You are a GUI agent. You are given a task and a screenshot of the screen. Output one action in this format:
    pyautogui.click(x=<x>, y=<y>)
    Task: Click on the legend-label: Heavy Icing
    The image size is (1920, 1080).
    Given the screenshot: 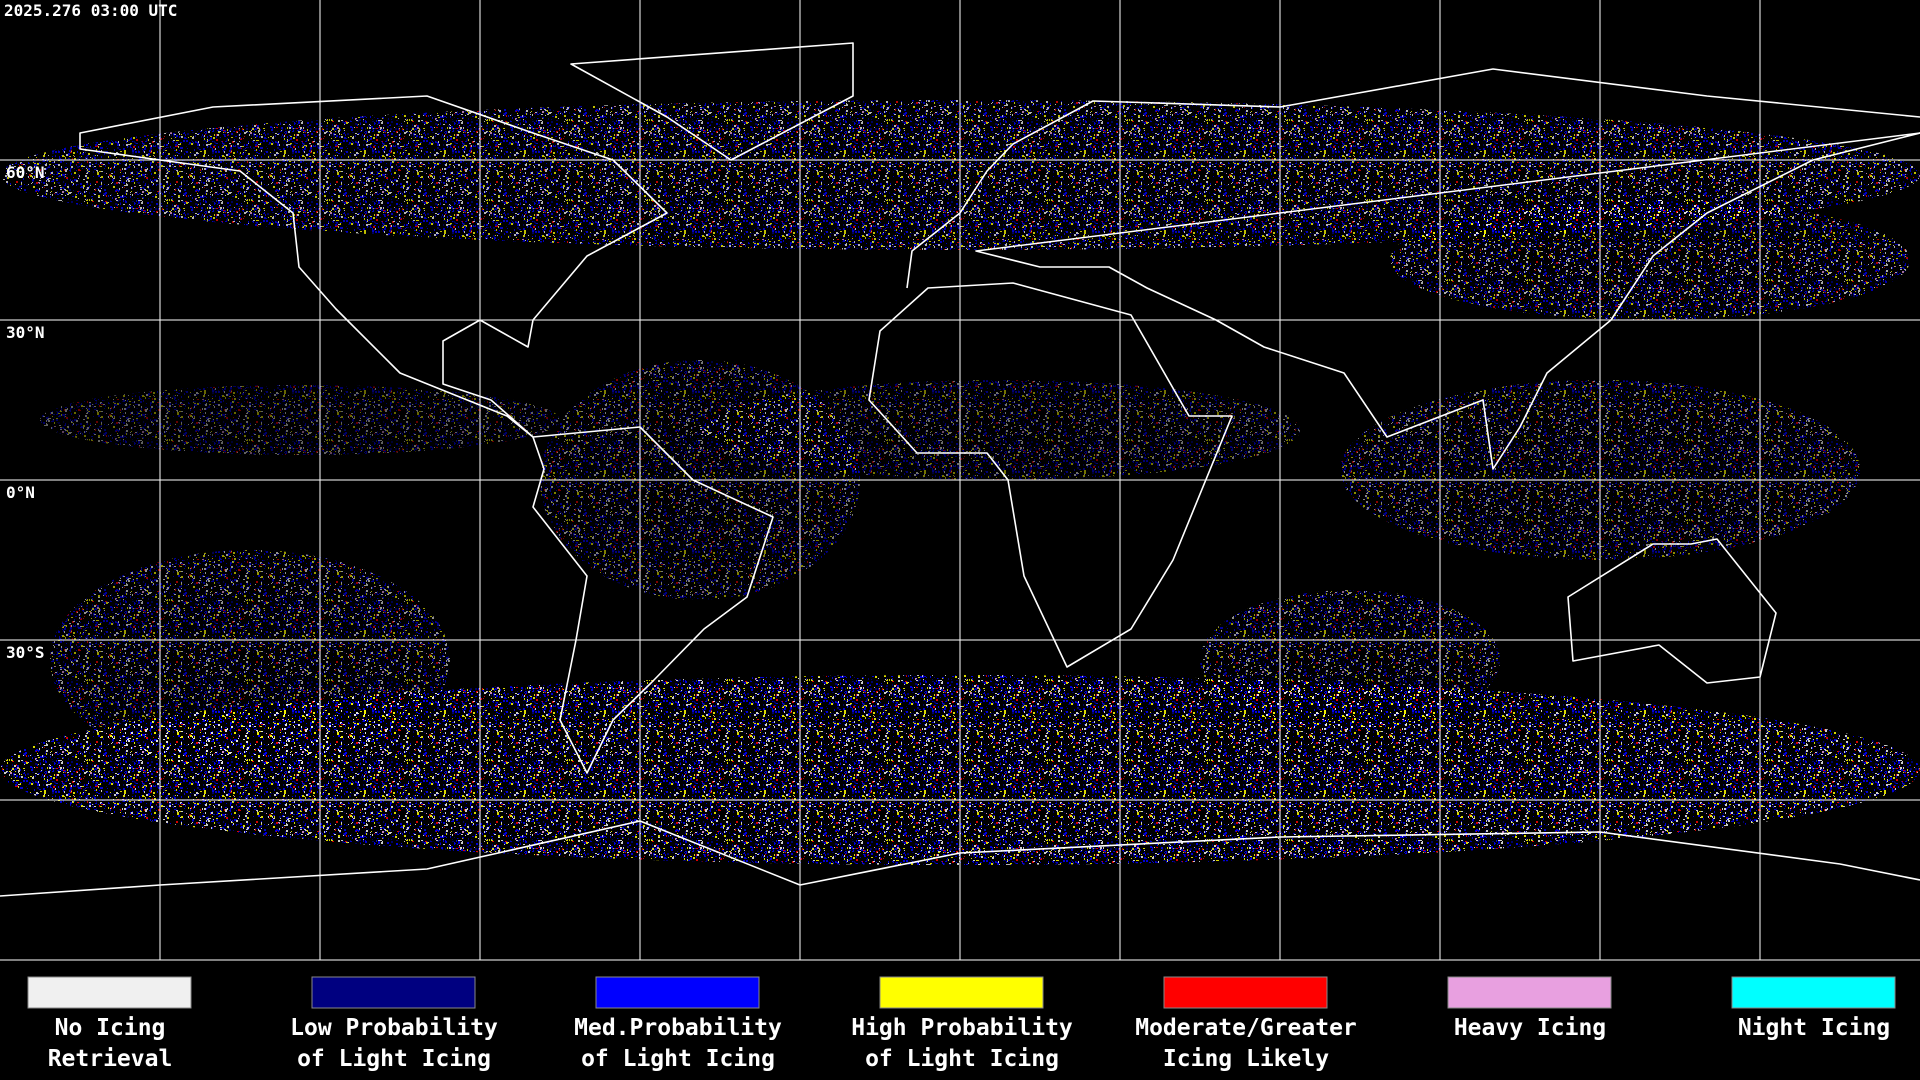 What is the action you would take?
    pyautogui.click(x=1530, y=1028)
    